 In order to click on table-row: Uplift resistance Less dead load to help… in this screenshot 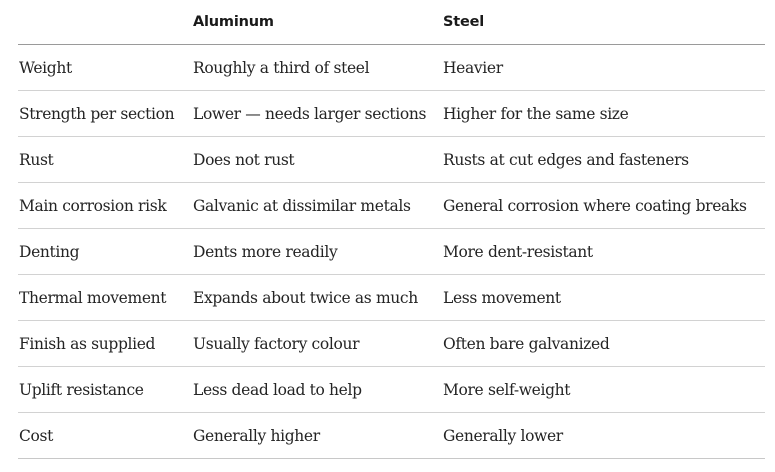, I will do `click(391, 389)`.